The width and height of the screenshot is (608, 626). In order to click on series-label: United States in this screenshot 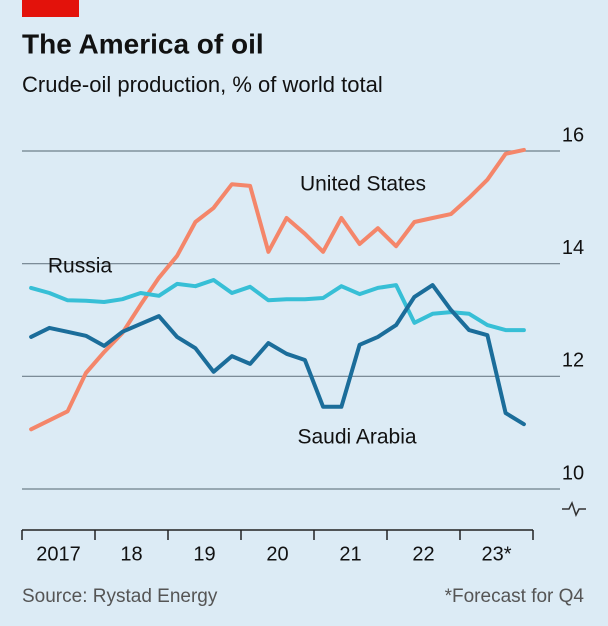, I will do `click(363, 184)`.